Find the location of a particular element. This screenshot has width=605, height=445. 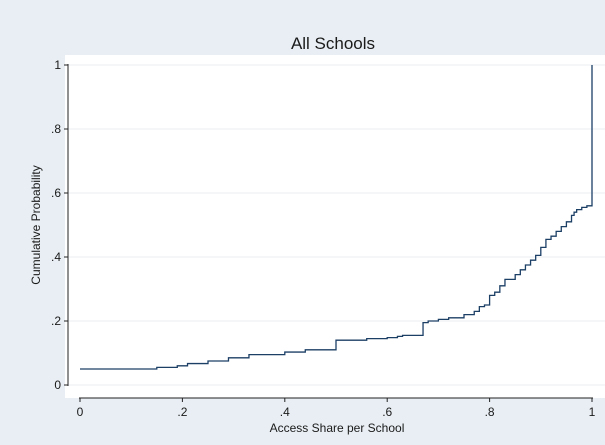

y-axis-label: Cumulative Probability is located at coordinates (36, 224).